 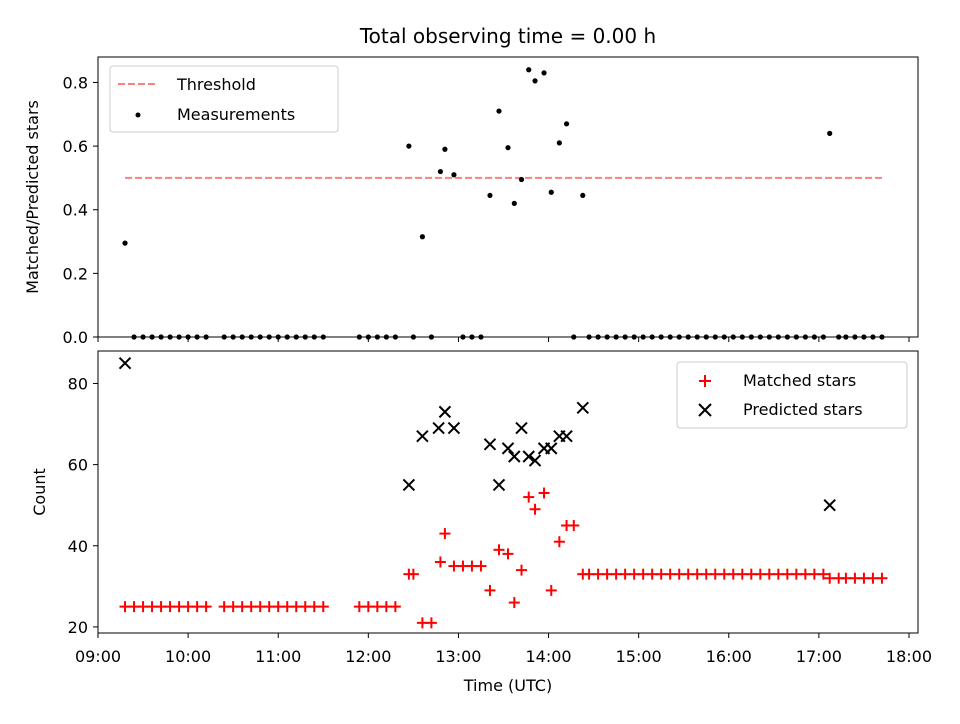 What do you see at coordinates (705, 410) in the screenshot?
I see `predicted-legend-swatch` at bounding box center [705, 410].